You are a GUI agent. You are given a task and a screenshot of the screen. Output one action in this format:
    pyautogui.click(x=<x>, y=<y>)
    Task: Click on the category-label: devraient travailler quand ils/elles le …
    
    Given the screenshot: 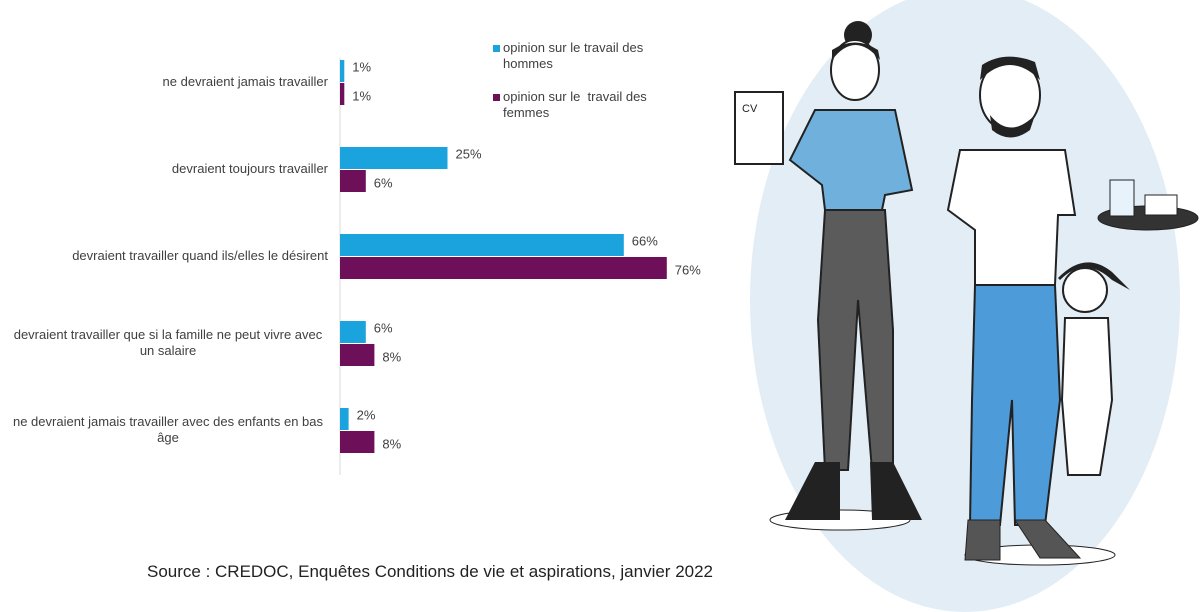 What is the action you would take?
    pyautogui.click(x=200, y=255)
    